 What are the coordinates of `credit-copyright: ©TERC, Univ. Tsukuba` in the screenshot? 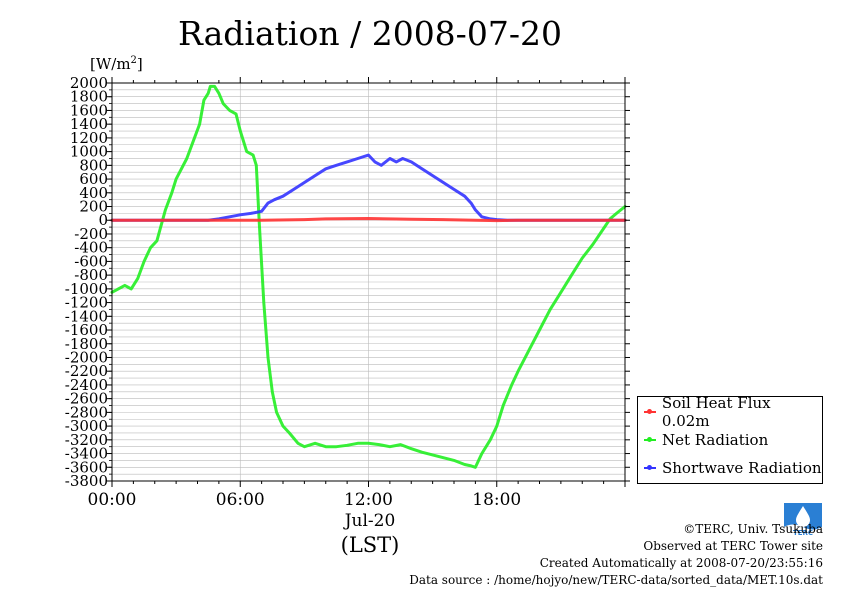 It's located at (753, 529).